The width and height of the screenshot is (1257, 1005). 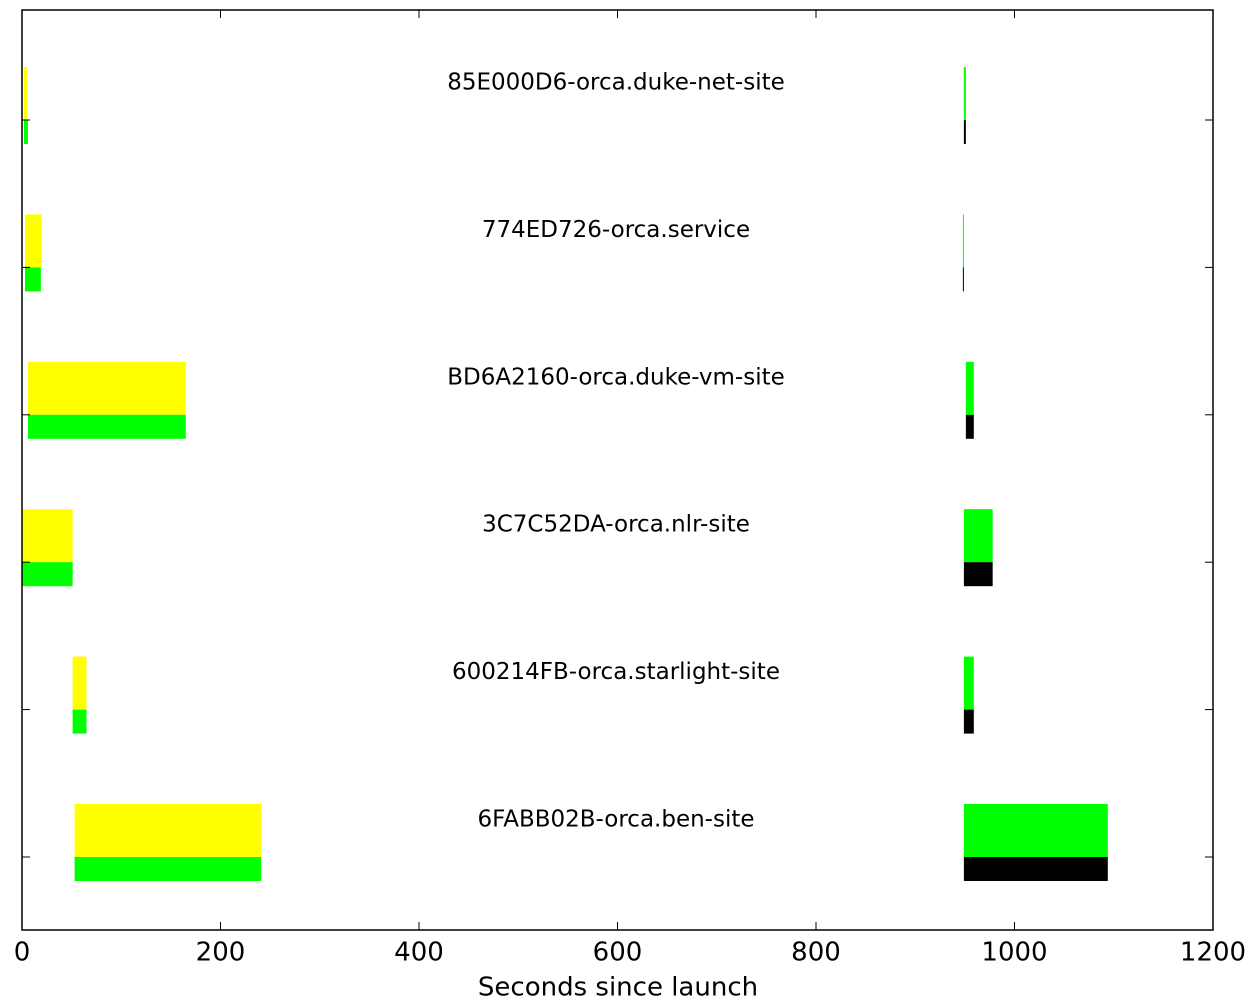 I want to click on x-tick-label: 600, so click(x=618, y=953).